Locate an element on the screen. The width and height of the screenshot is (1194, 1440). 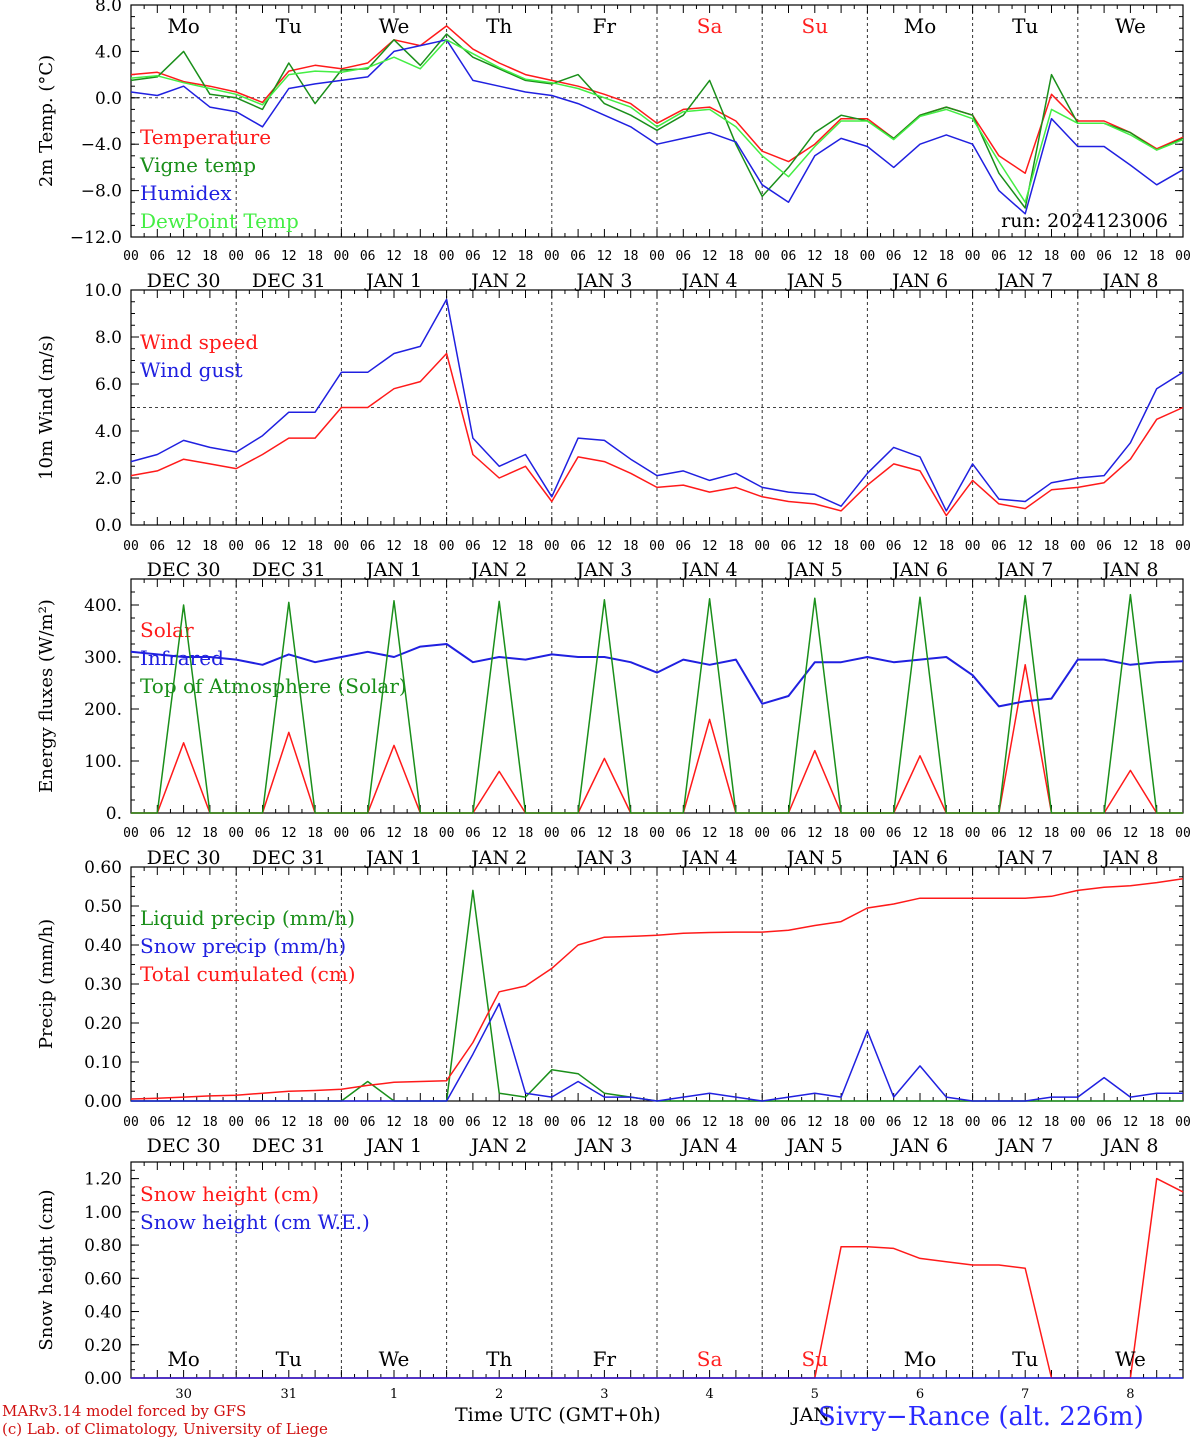
legend-entry: Total cumulated (cm) is located at coordinates (248, 974).